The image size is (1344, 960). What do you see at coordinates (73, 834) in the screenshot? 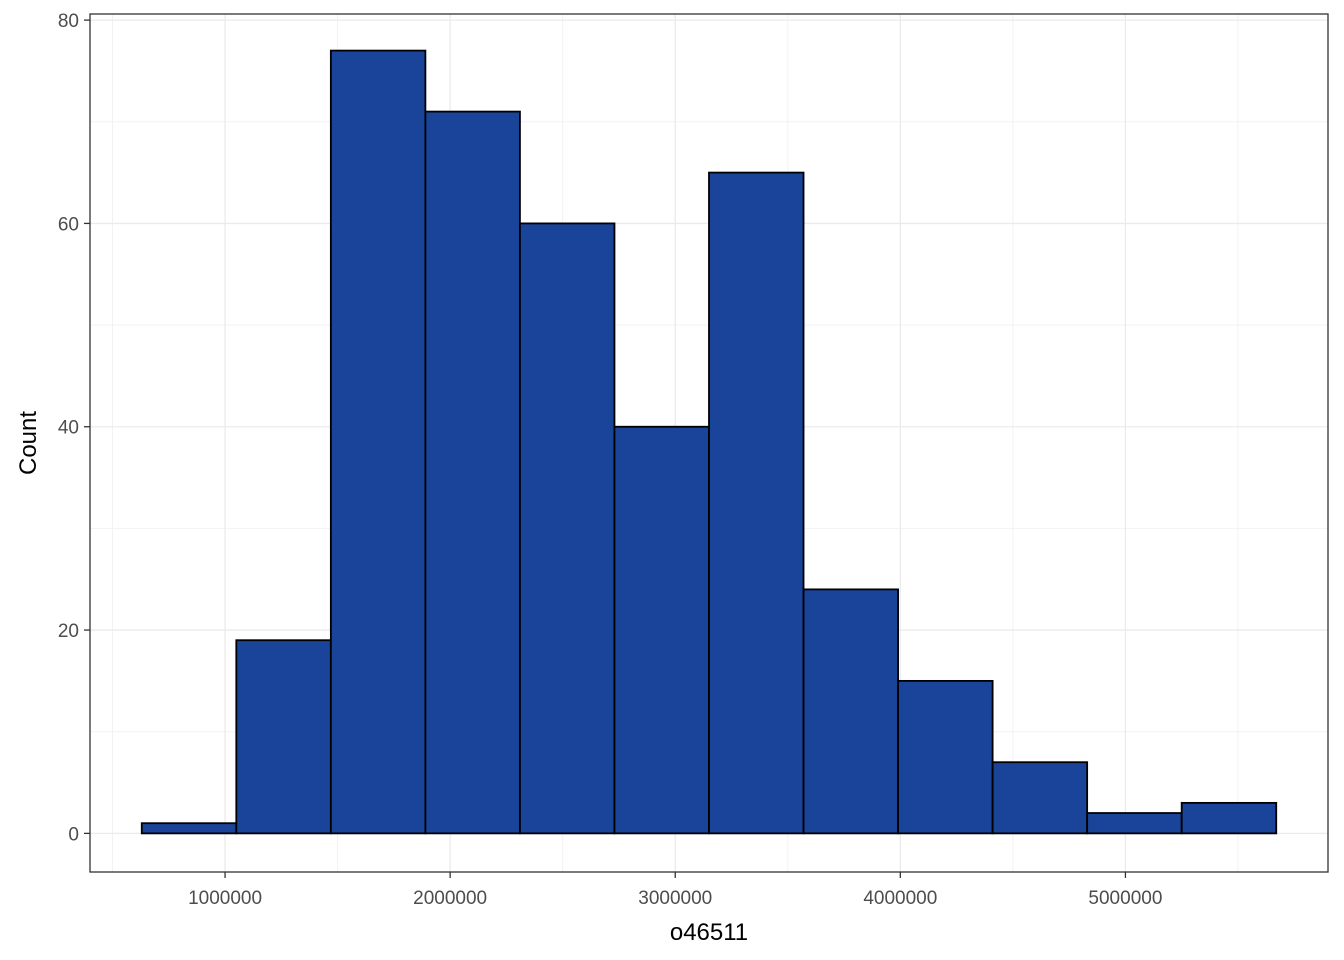
I see `y-tick-label: 0` at bounding box center [73, 834].